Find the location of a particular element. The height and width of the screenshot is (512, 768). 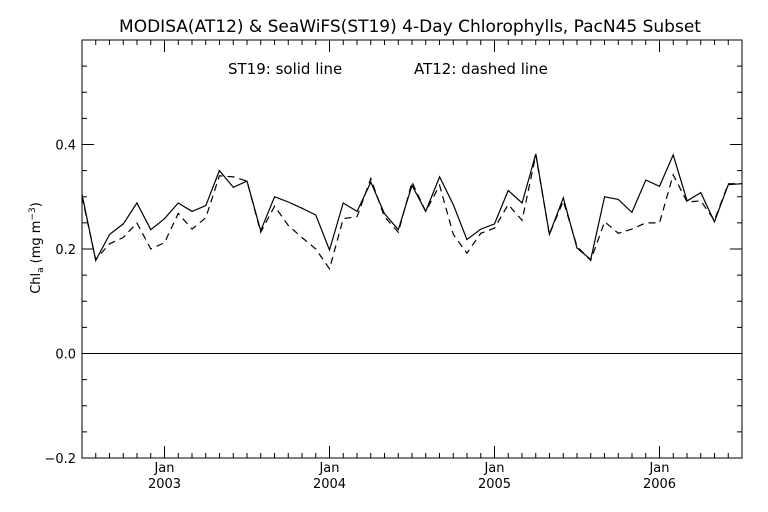

legend-note-dashed: AT12: dashed line is located at coordinates (481, 69).